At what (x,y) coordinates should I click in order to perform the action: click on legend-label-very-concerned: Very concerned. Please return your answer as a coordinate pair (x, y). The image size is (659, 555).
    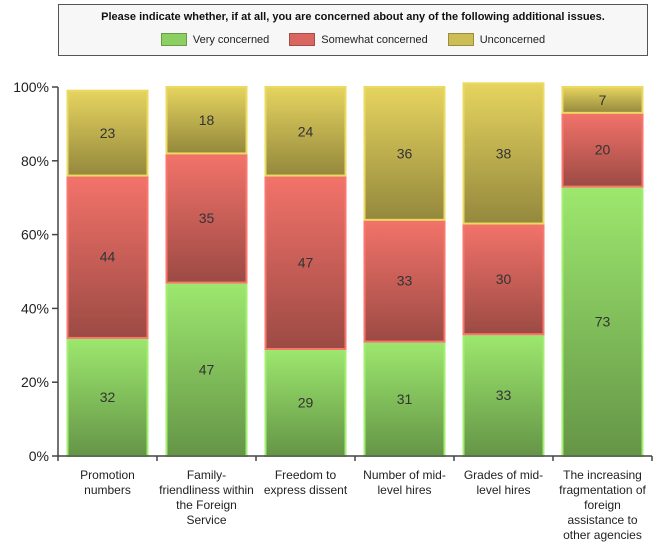
    Looking at the image, I should click on (231, 39).